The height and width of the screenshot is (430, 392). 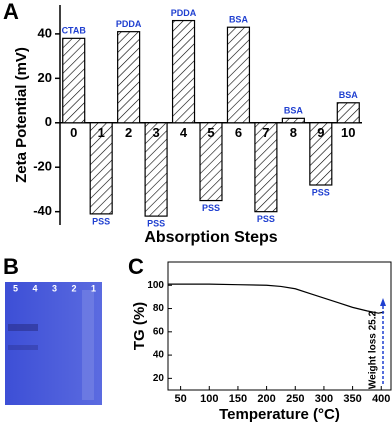 What do you see at coordinates (11, 266) in the screenshot?
I see `panel-label: B` at bounding box center [11, 266].